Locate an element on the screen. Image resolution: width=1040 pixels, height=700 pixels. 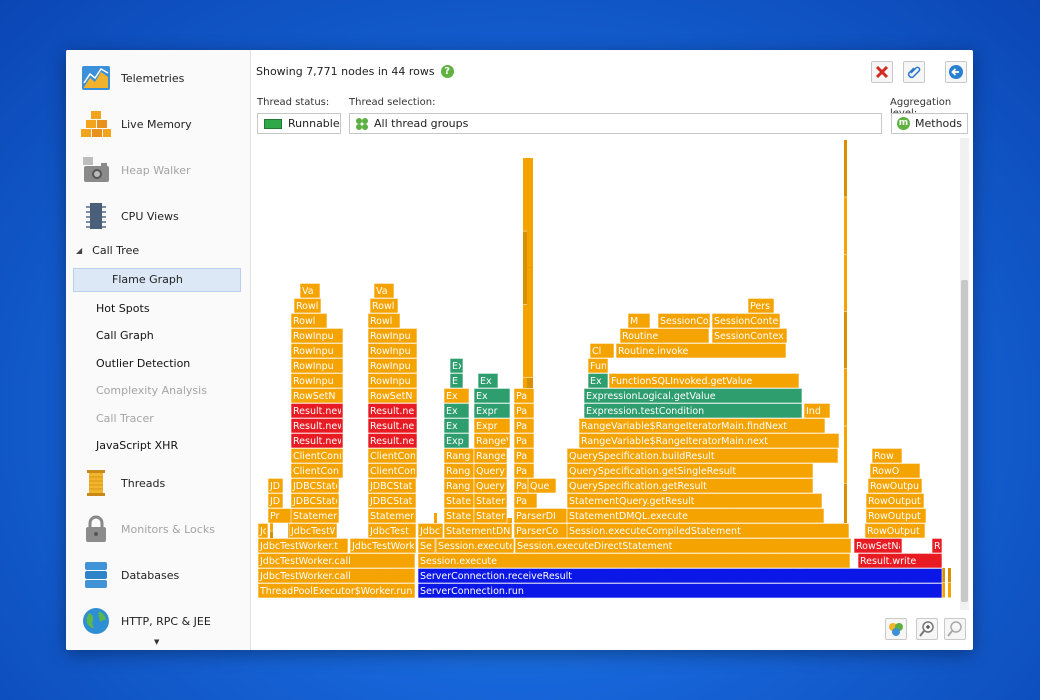
flame-frame: SessionContex is located at coordinates (747, 321).